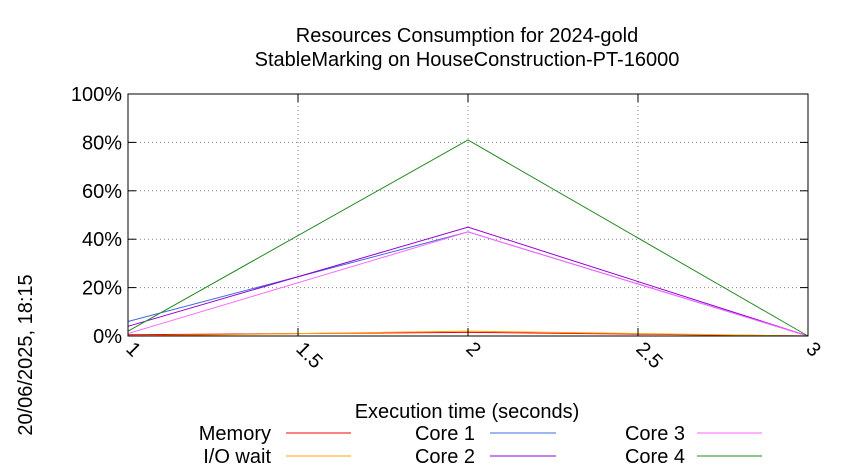  I want to click on timestamp-label: 20/06/2025, 18:15, so click(26, 354).